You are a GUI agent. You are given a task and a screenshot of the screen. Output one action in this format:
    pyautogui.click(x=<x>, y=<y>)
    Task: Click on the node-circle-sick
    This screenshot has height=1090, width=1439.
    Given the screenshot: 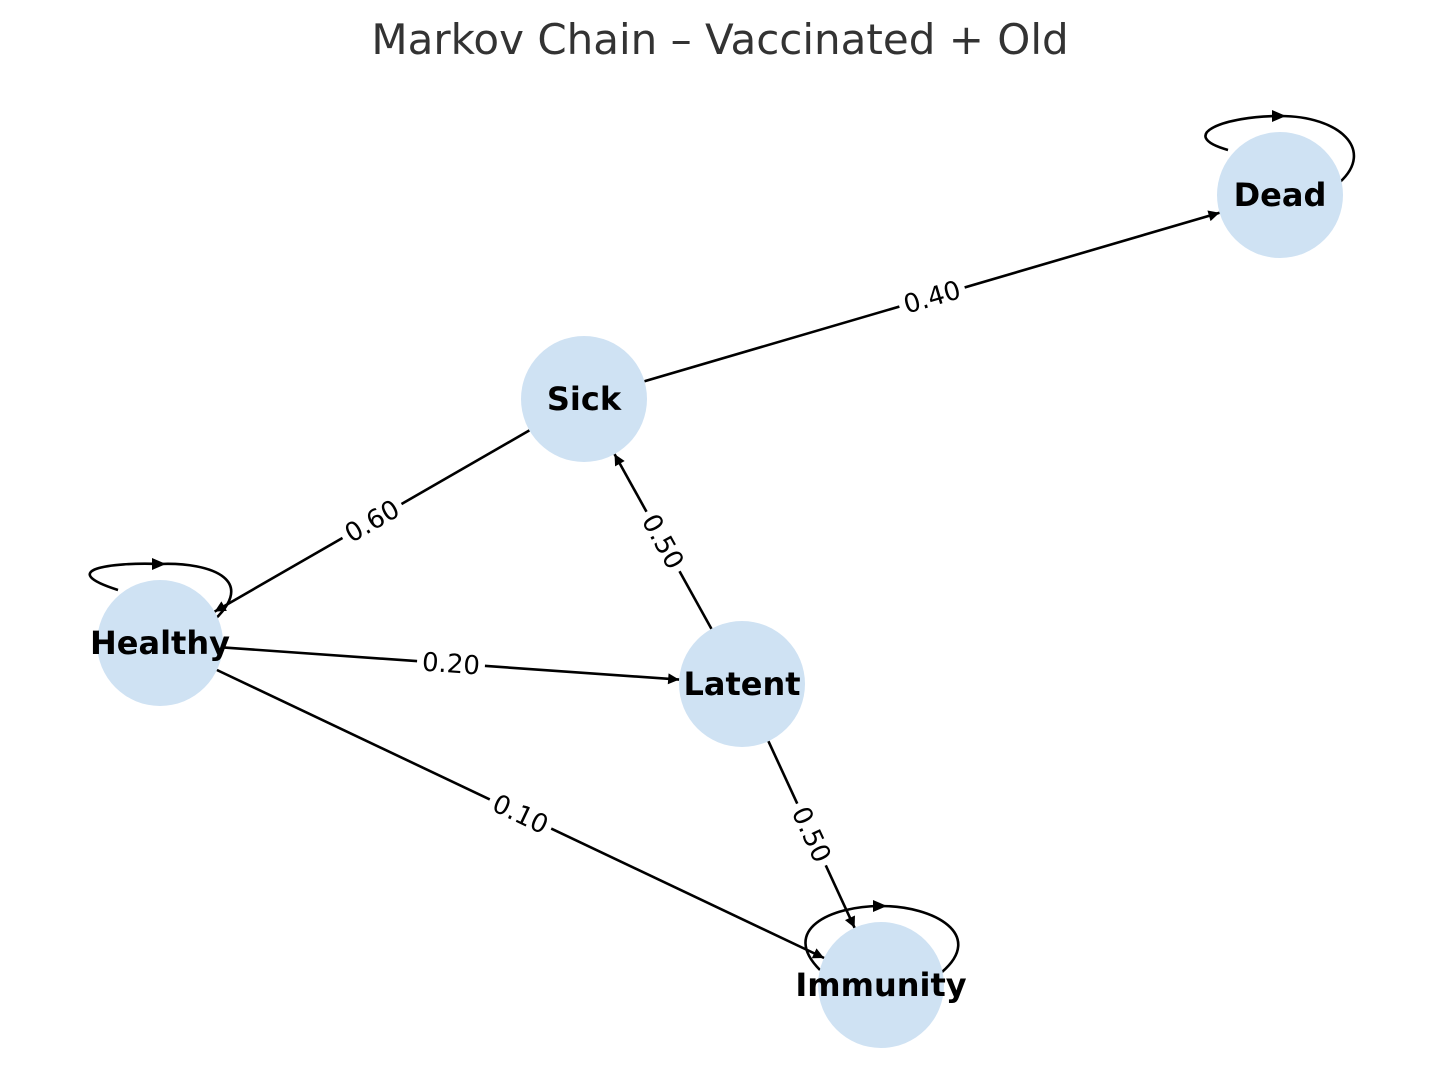 What is the action you would take?
    pyautogui.click(x=584, y=399)
    